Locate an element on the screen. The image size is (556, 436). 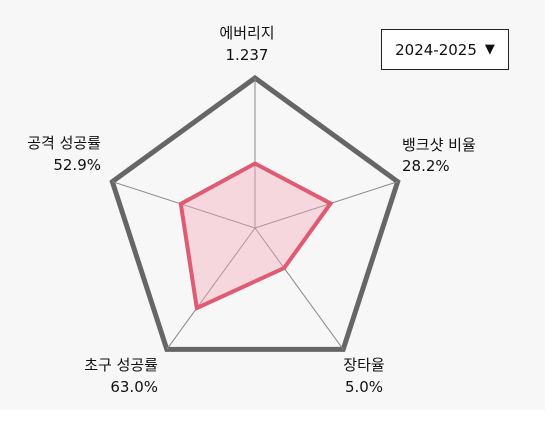
radar-axis-value: 63.0% is located at coordinates (134, 387).